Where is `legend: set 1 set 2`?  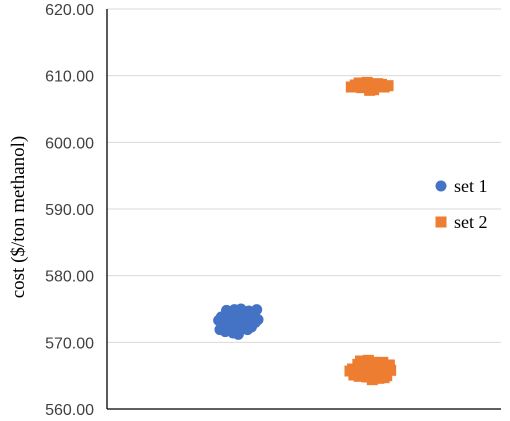
legend: set 1 set 2 is located at coordinates (461, 204).